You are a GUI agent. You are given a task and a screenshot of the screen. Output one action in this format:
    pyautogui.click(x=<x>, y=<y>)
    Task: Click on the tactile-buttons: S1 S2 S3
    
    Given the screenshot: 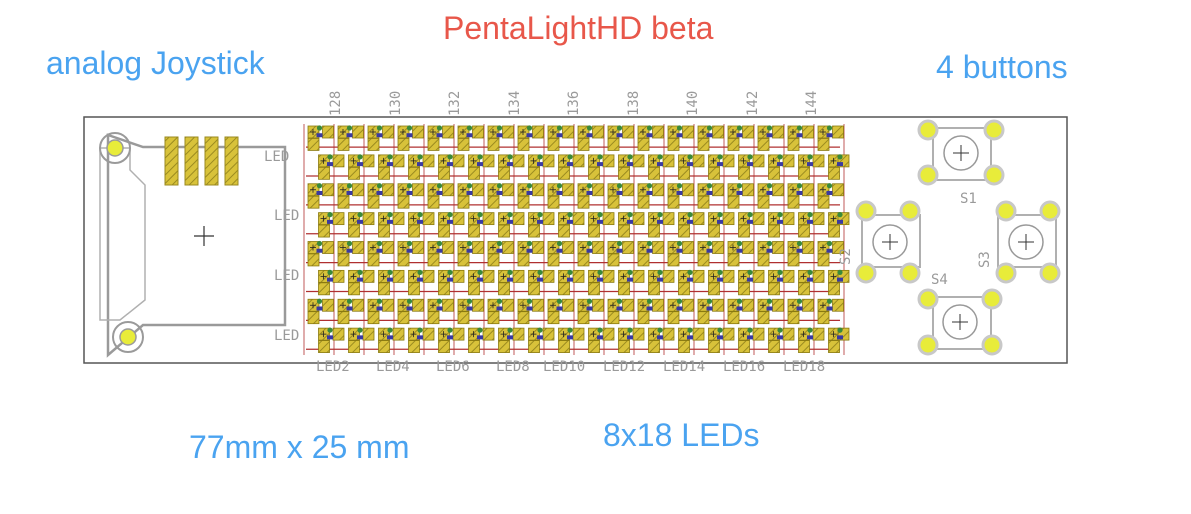 What is the action you would take?
    pyautogui.click(x=949, y=237)
    